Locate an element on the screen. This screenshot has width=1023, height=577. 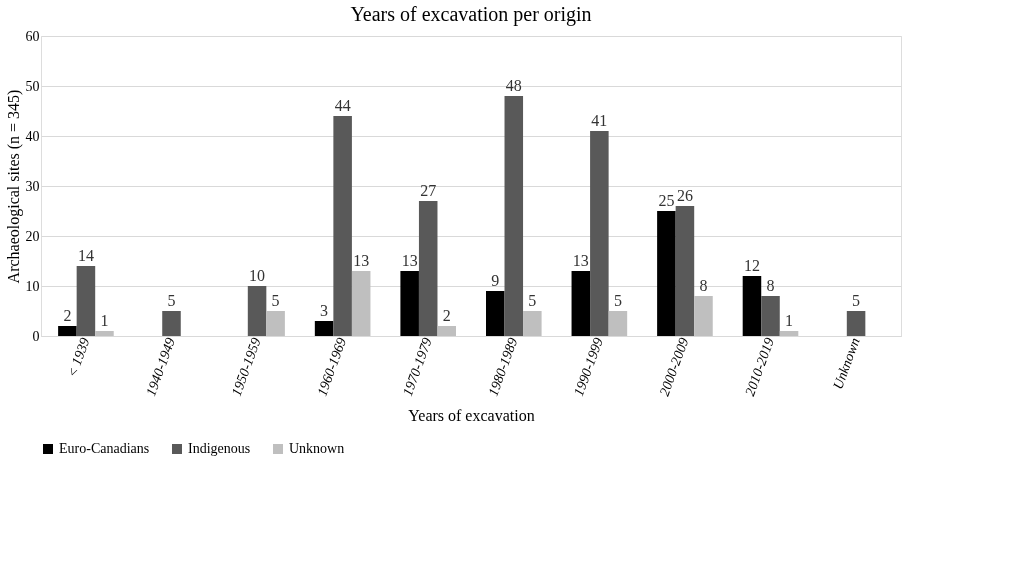
y-tick-label: 60 is located at coordinates (32, 36).